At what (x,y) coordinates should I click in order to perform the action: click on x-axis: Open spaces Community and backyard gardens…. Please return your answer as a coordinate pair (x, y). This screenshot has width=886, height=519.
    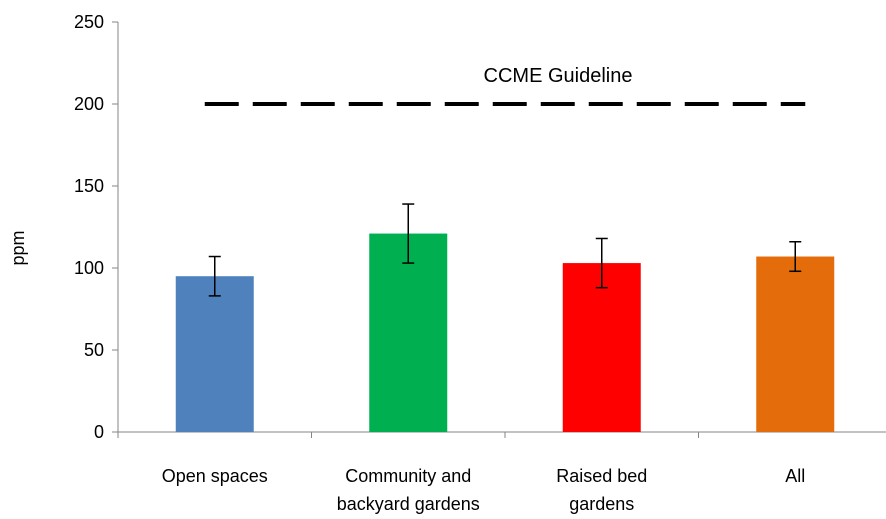
    Looking at the image, I should click on (501, 472).